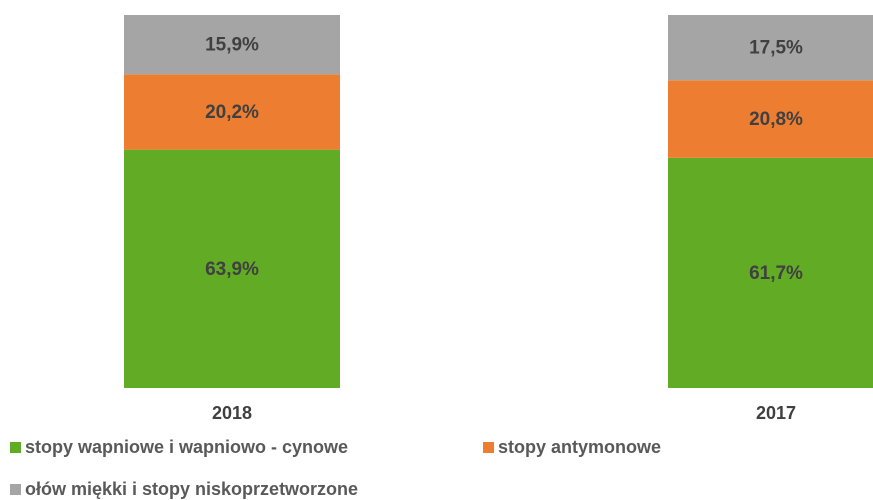 This screenshot has width=873, height=500. Describe the element at coordinates (776, 119) in the screenshot. I see `value-label: 20,8%` at that location.